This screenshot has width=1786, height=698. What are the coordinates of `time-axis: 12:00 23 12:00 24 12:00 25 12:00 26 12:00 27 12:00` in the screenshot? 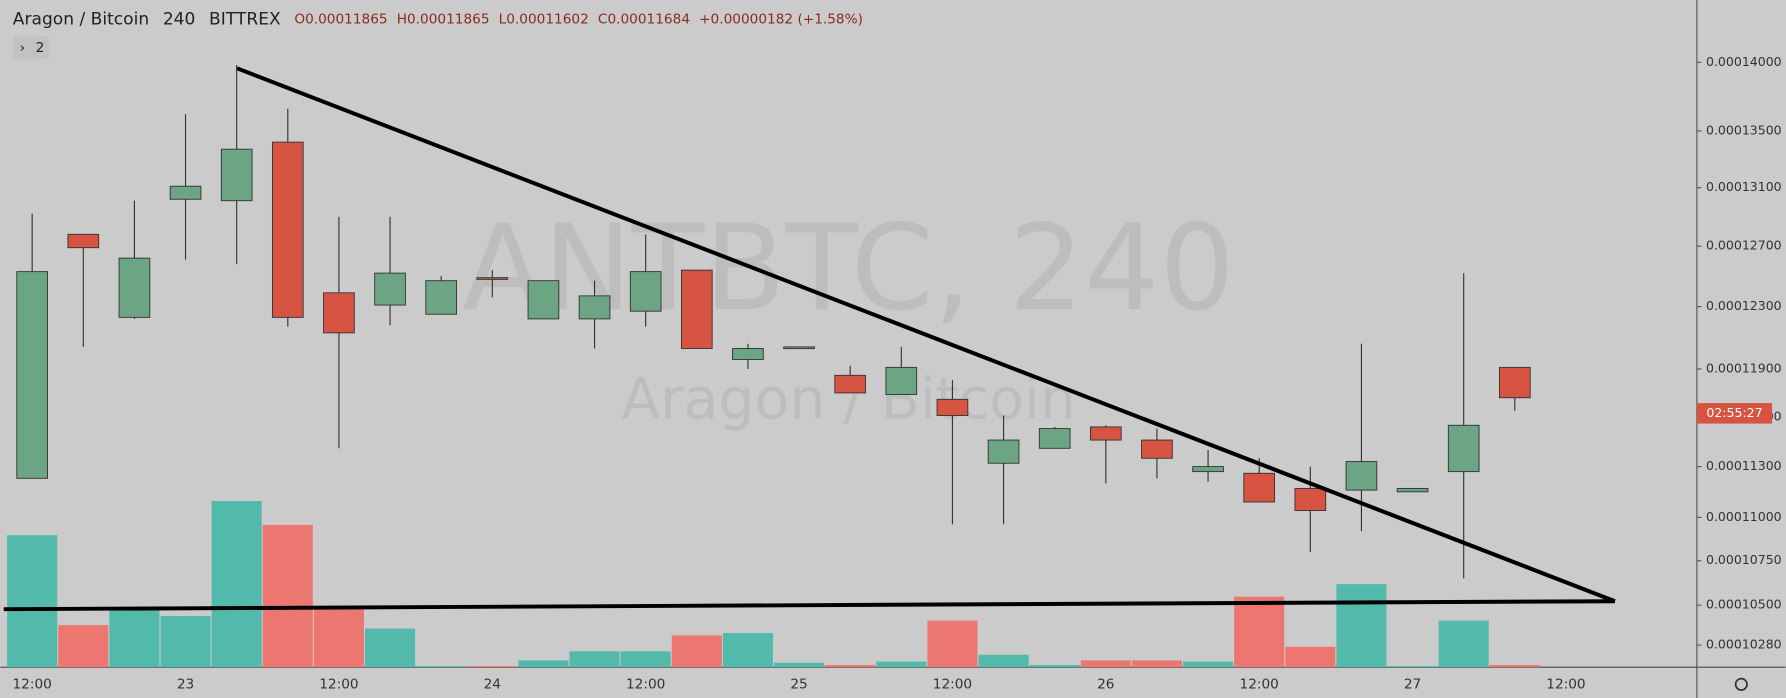 It's located at (798, 684).